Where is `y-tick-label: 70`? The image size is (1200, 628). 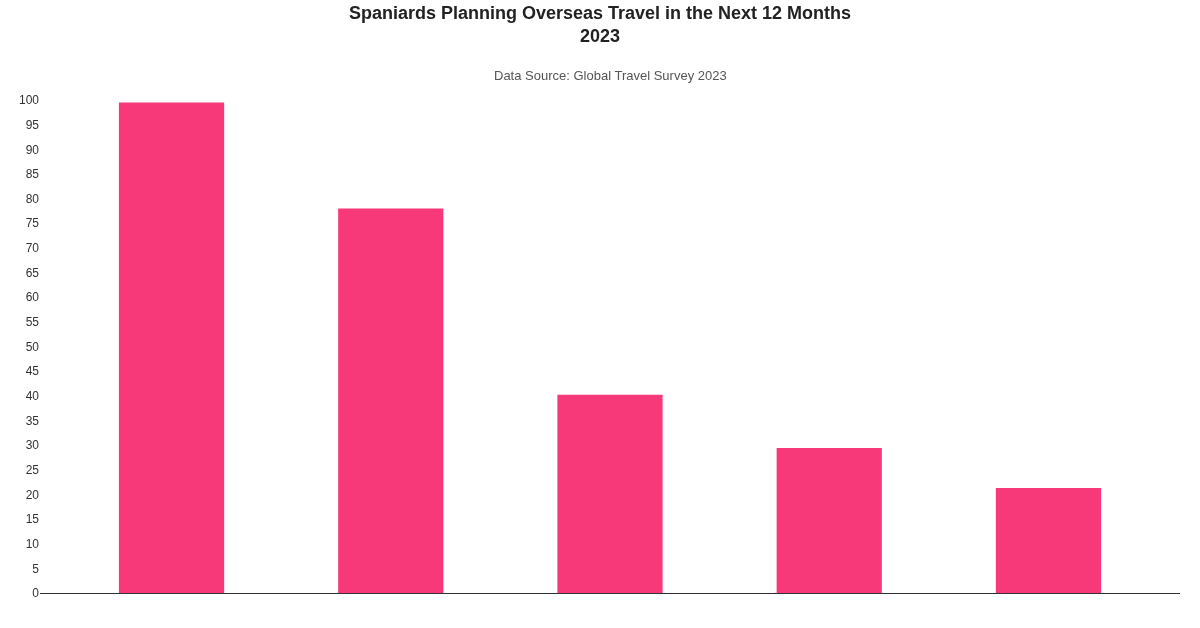 y-tick-label: 70 is located at coordinates (32, 248).